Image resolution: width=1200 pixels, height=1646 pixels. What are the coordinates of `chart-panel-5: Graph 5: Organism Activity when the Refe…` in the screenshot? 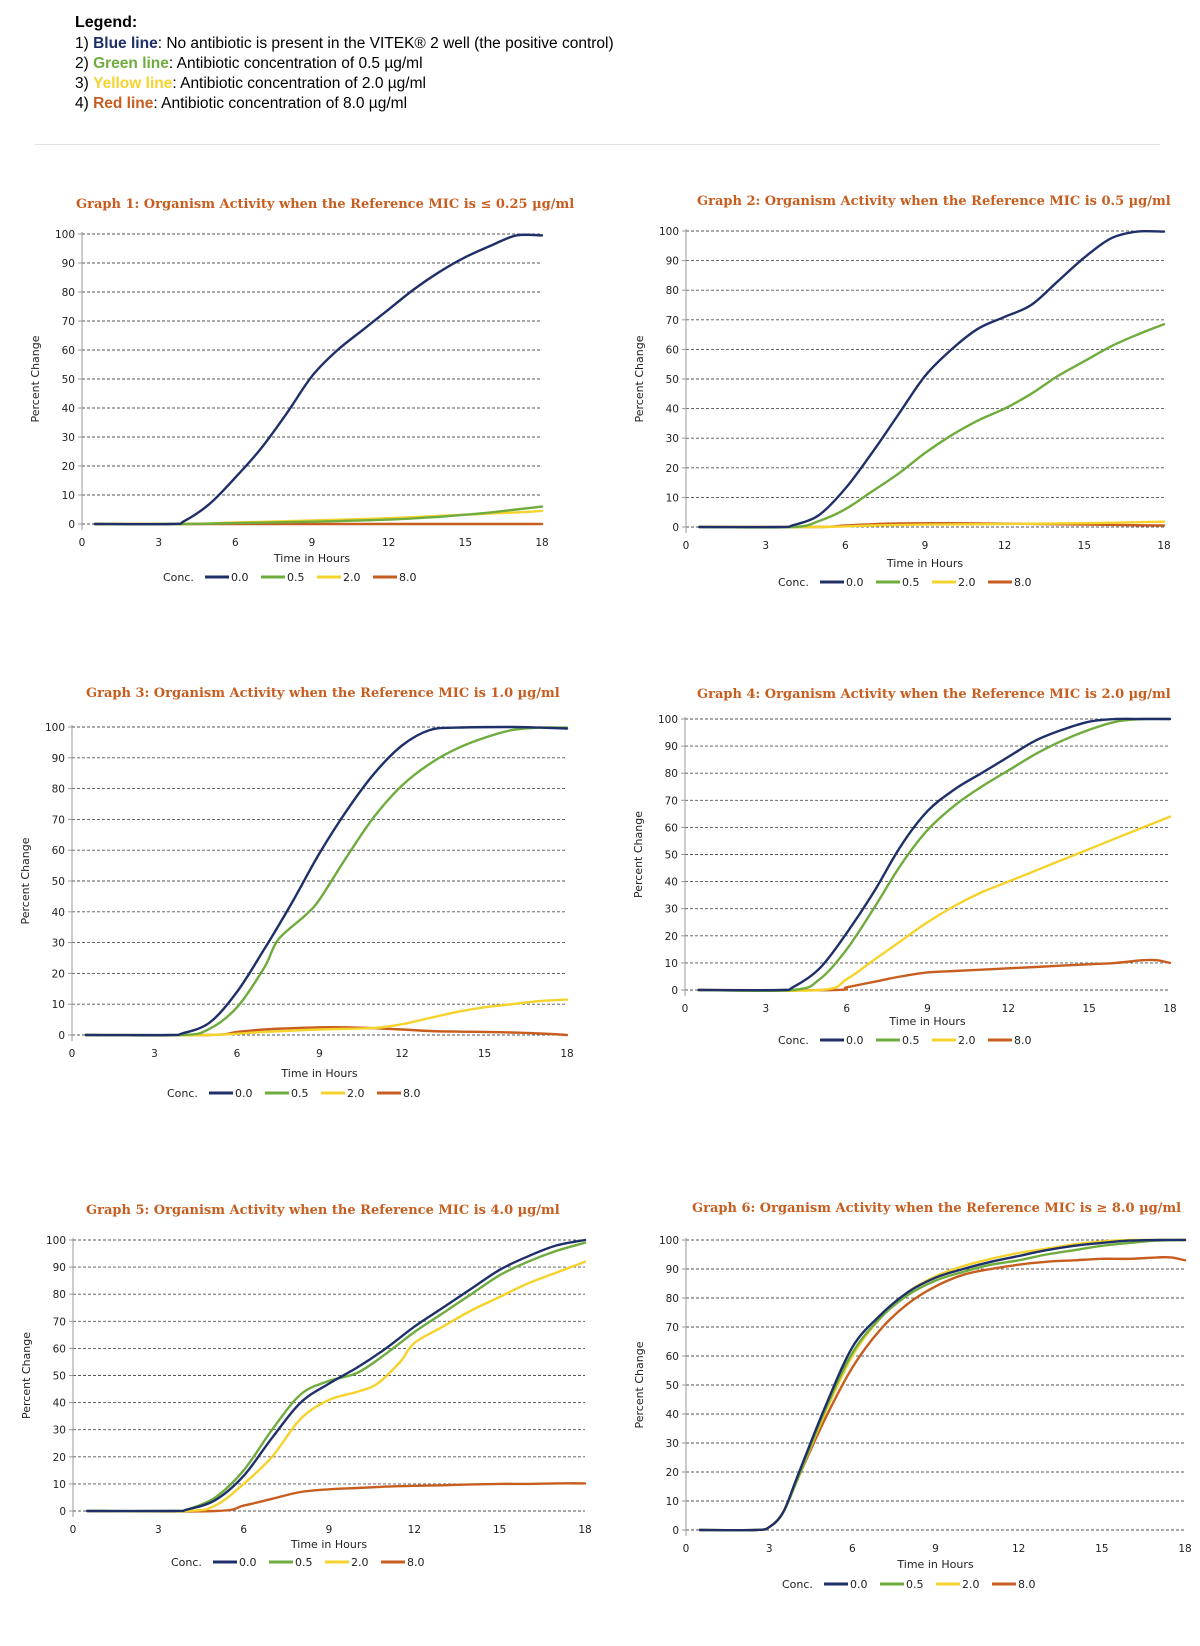 It's located at (306, 1386).